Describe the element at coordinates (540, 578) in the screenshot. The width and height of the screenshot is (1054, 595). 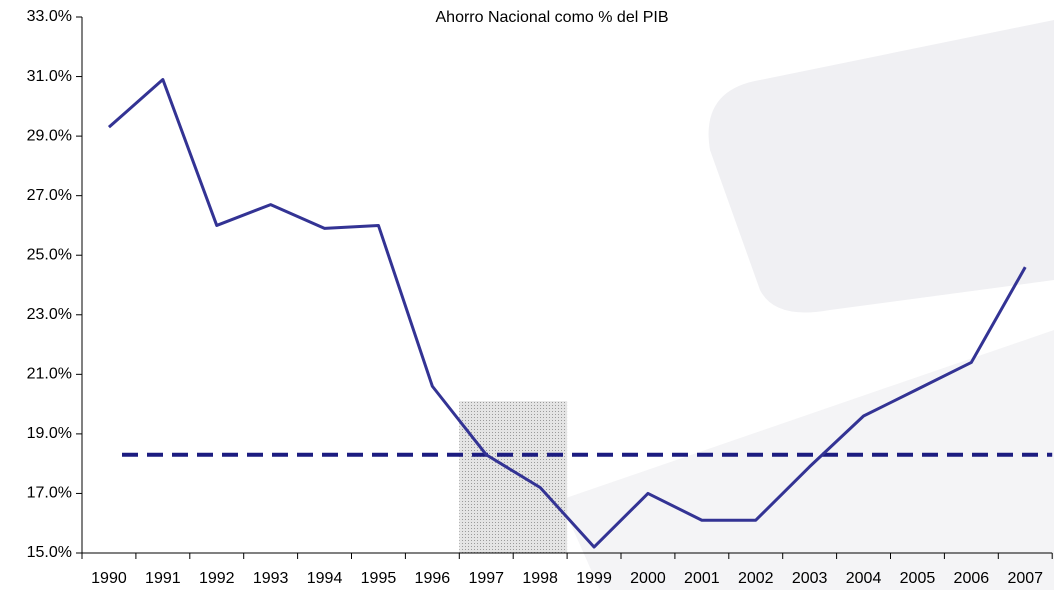
I see `x-tick-label: 1998` at that location.